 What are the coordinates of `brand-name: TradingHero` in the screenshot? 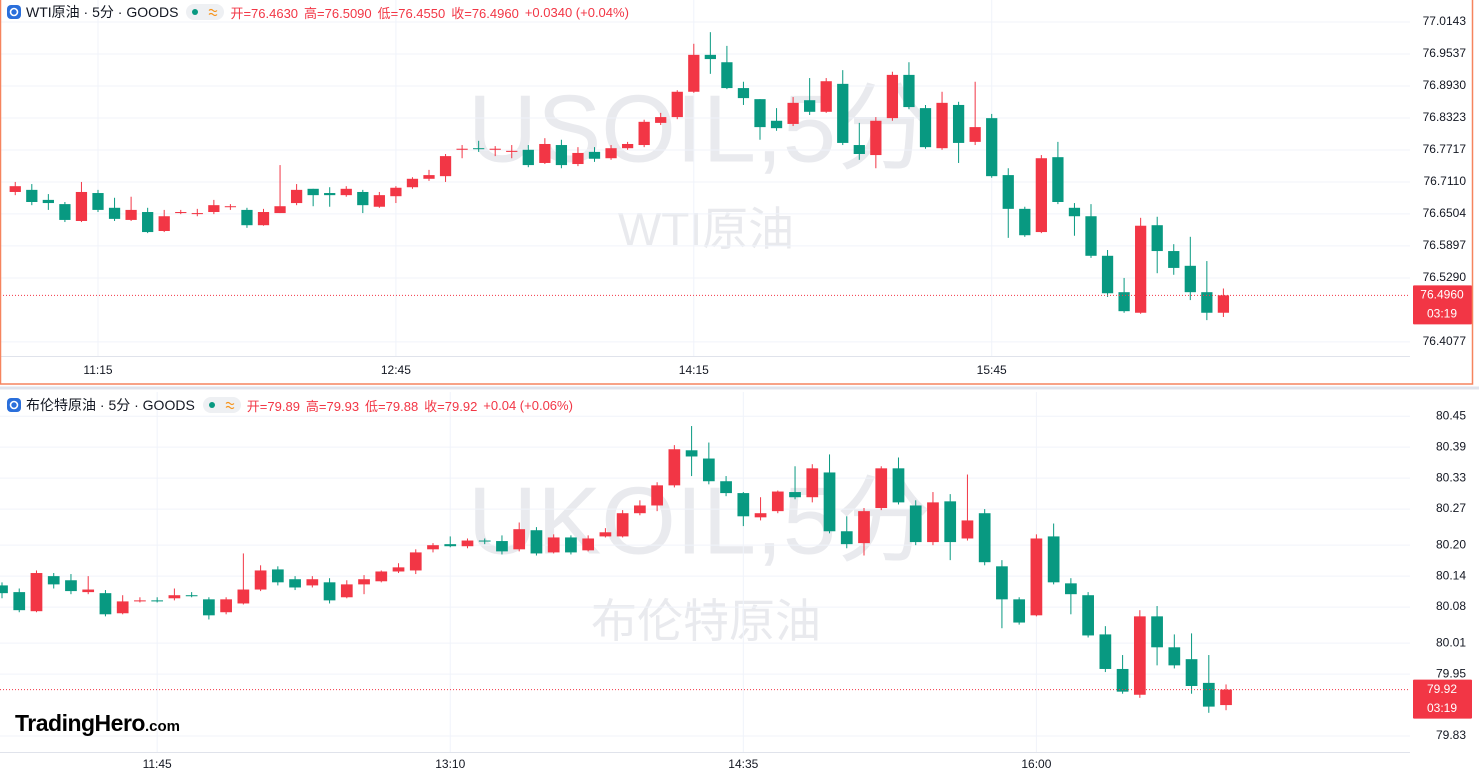 It's located at (80, 723).